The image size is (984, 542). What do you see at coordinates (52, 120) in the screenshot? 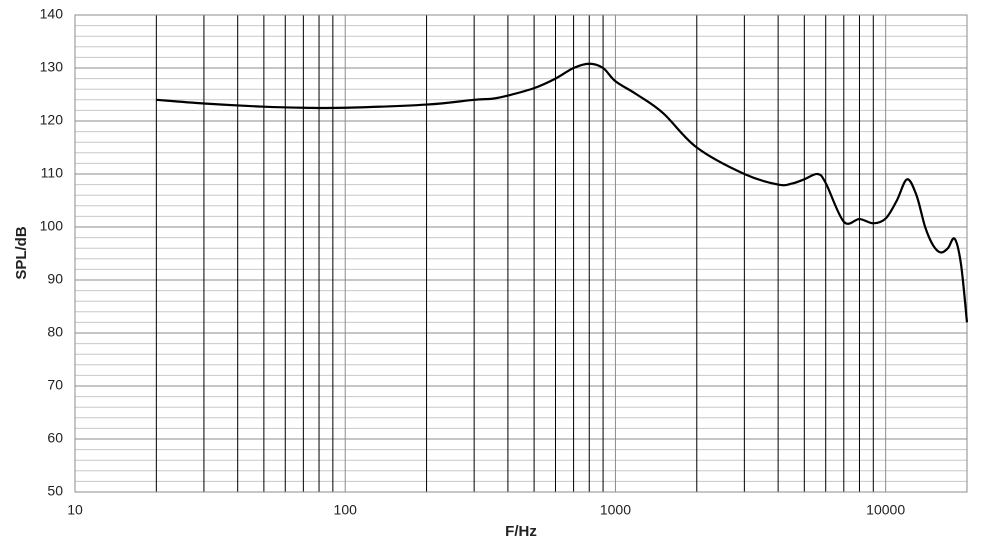
I see `y-tick-label: 120` at bounding box center [52, 120].